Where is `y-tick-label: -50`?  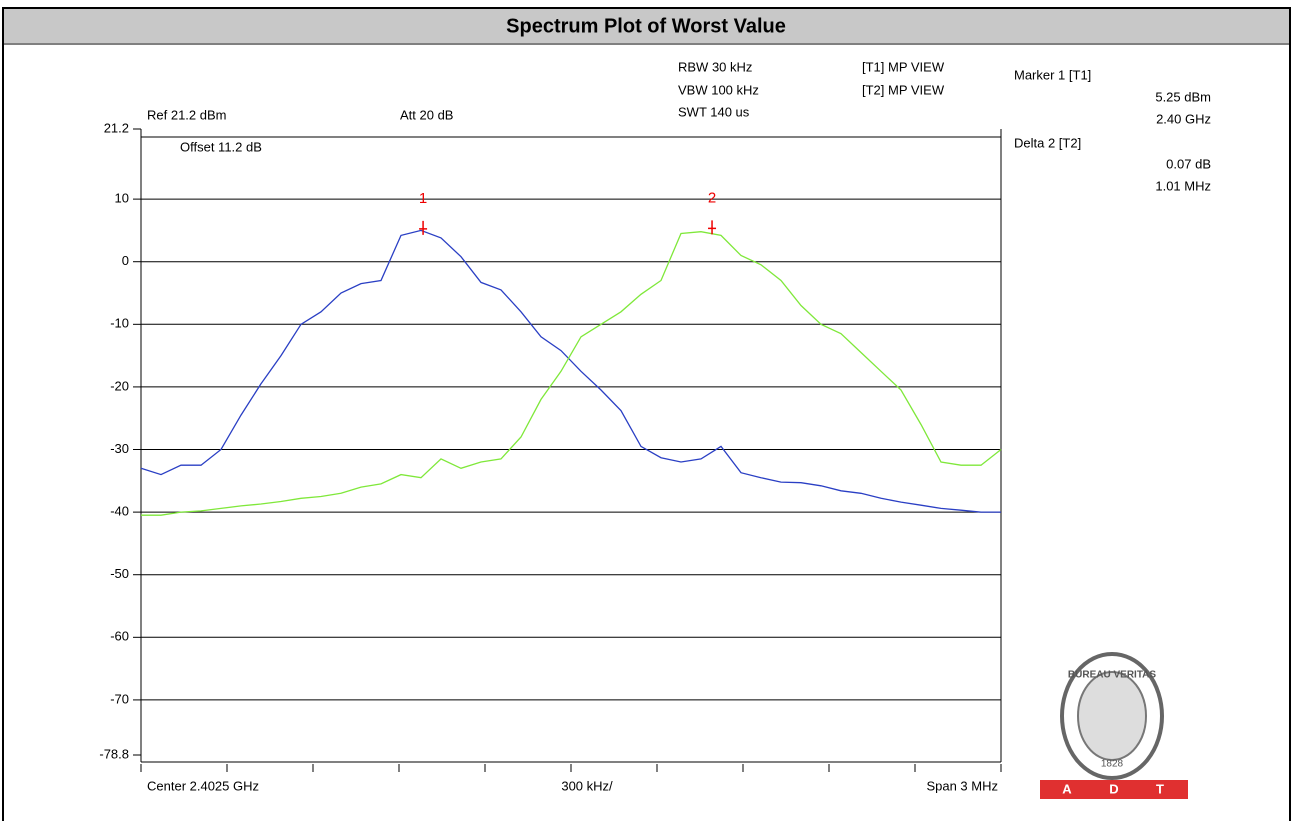
y-tick-label: -50 is located at coordinates (119, 573).